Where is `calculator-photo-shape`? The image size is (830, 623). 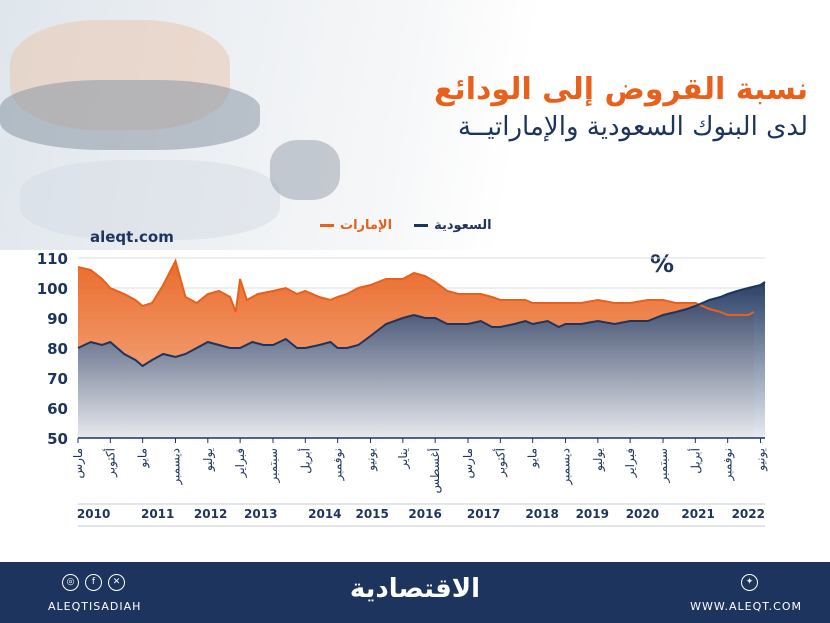 calculator-photo-shape is located at coordinates (305, 170).